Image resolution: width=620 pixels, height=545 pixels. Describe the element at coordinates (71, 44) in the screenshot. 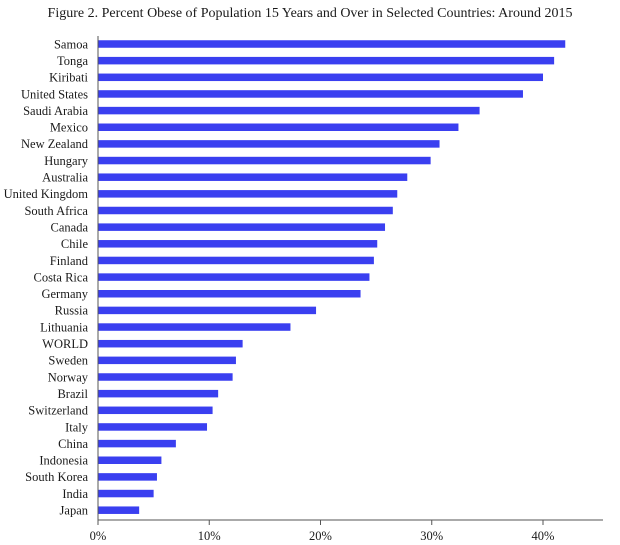

I see `category-label: Samoa` at that location.